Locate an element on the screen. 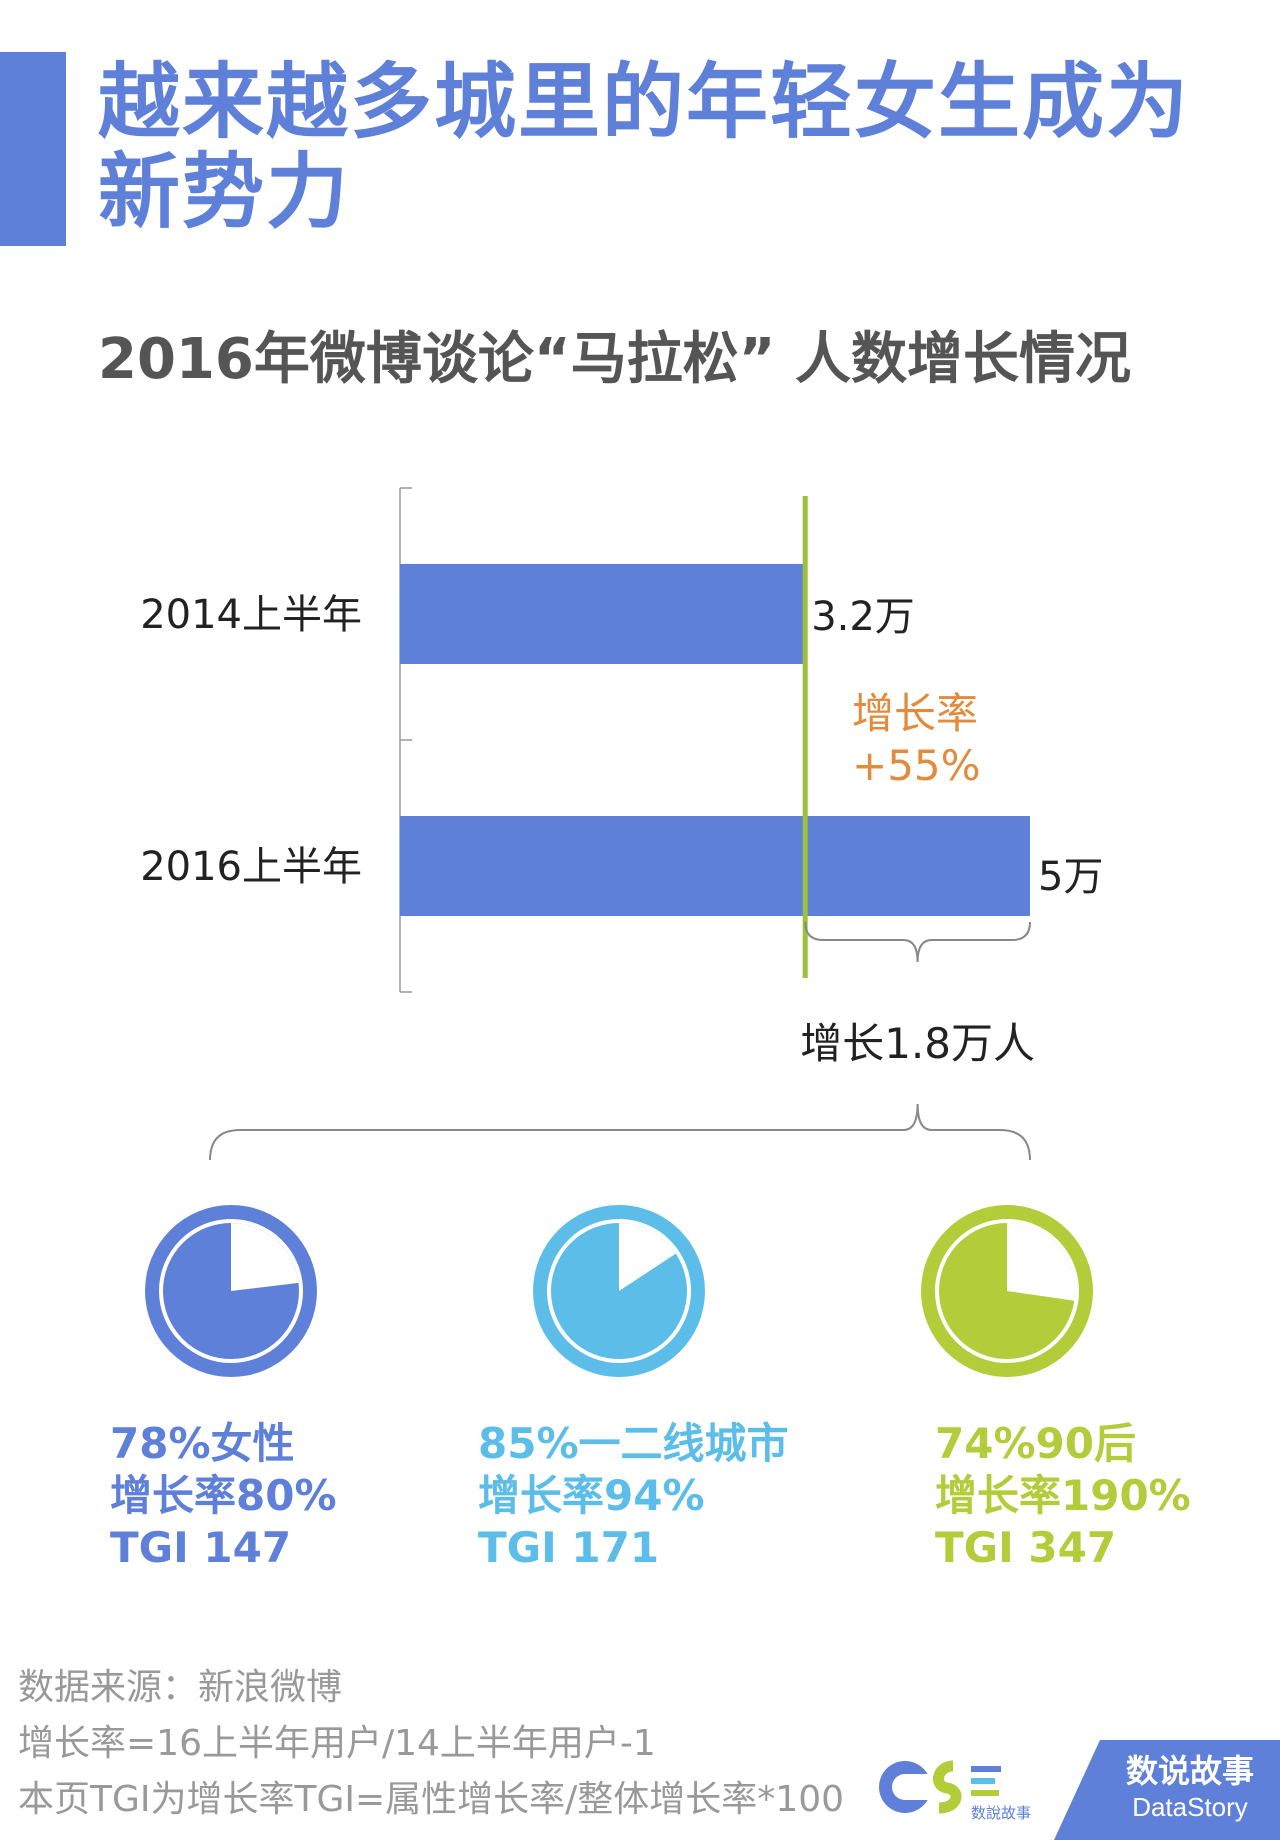  tgi-note: 本页TGI为增长率TGI=属性增长率/整体增长率*100 is located at coordinates (431, 1799).